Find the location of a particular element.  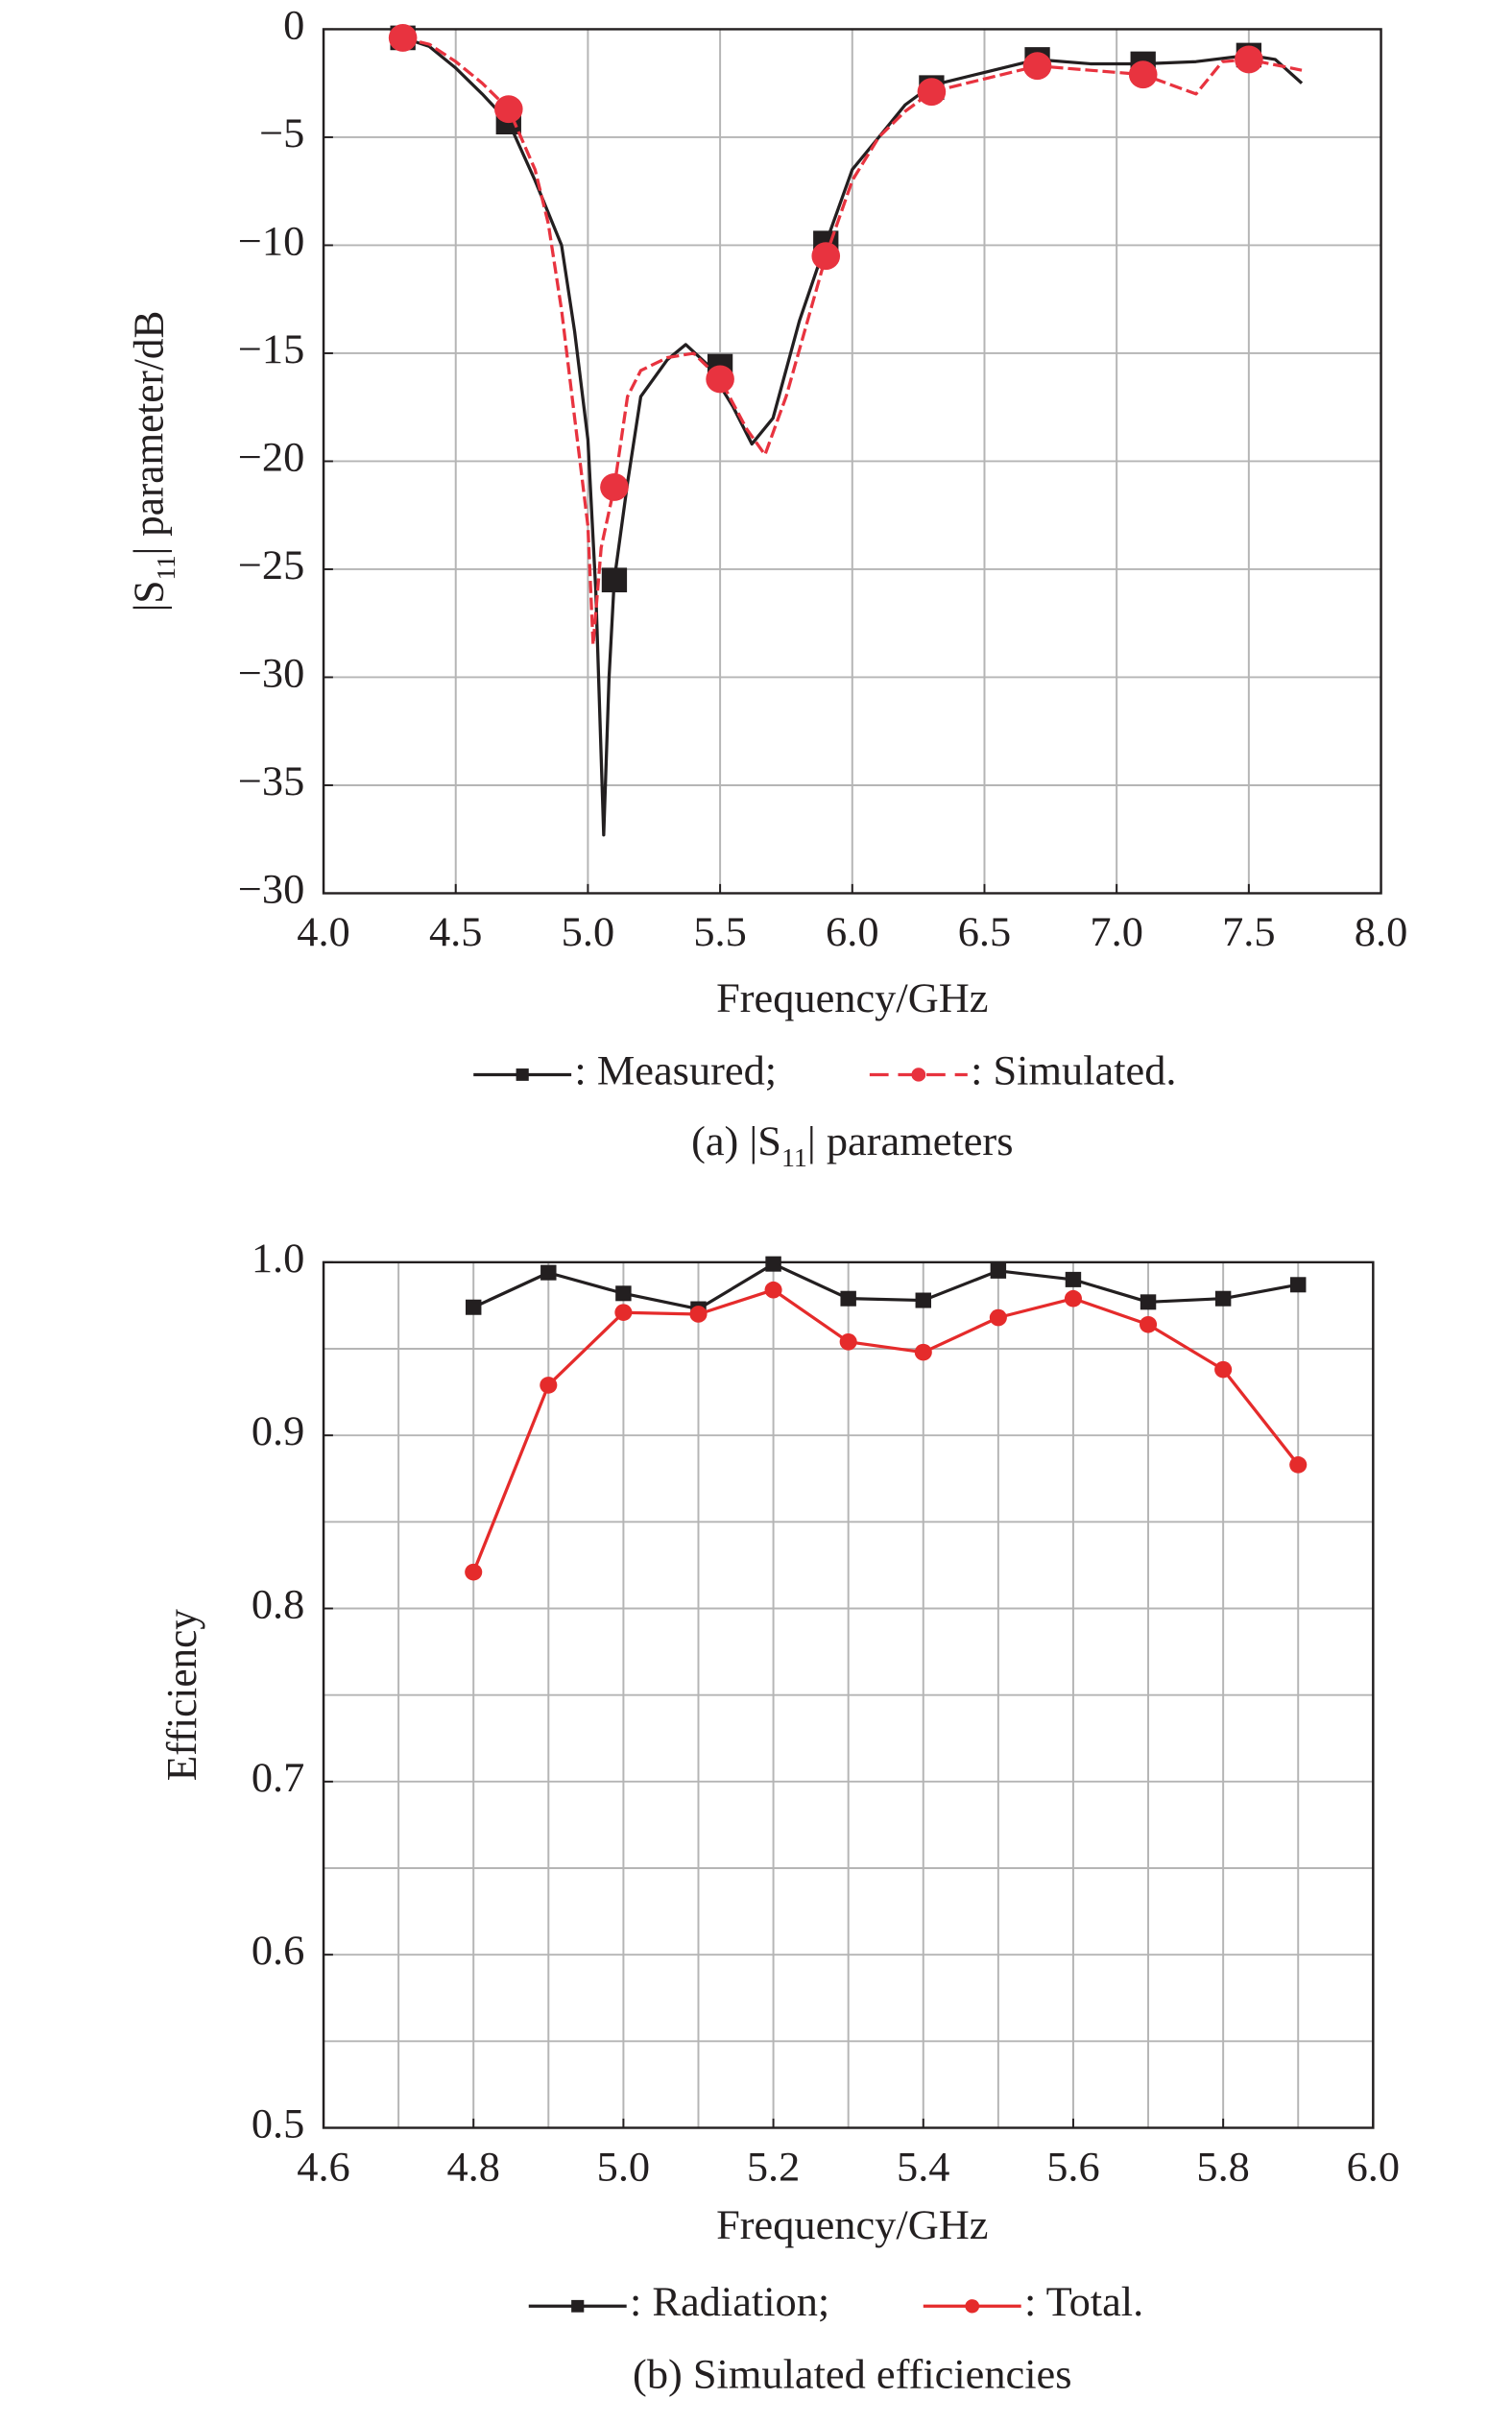

x-tick-label: 5.6 is located at coordinates (1072, 2167).